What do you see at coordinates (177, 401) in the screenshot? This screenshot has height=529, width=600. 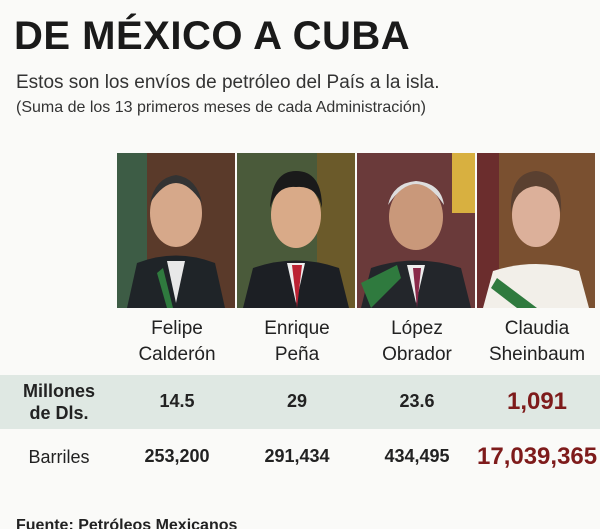 I see `cell: 14.5` at bounding box center [177, 401].